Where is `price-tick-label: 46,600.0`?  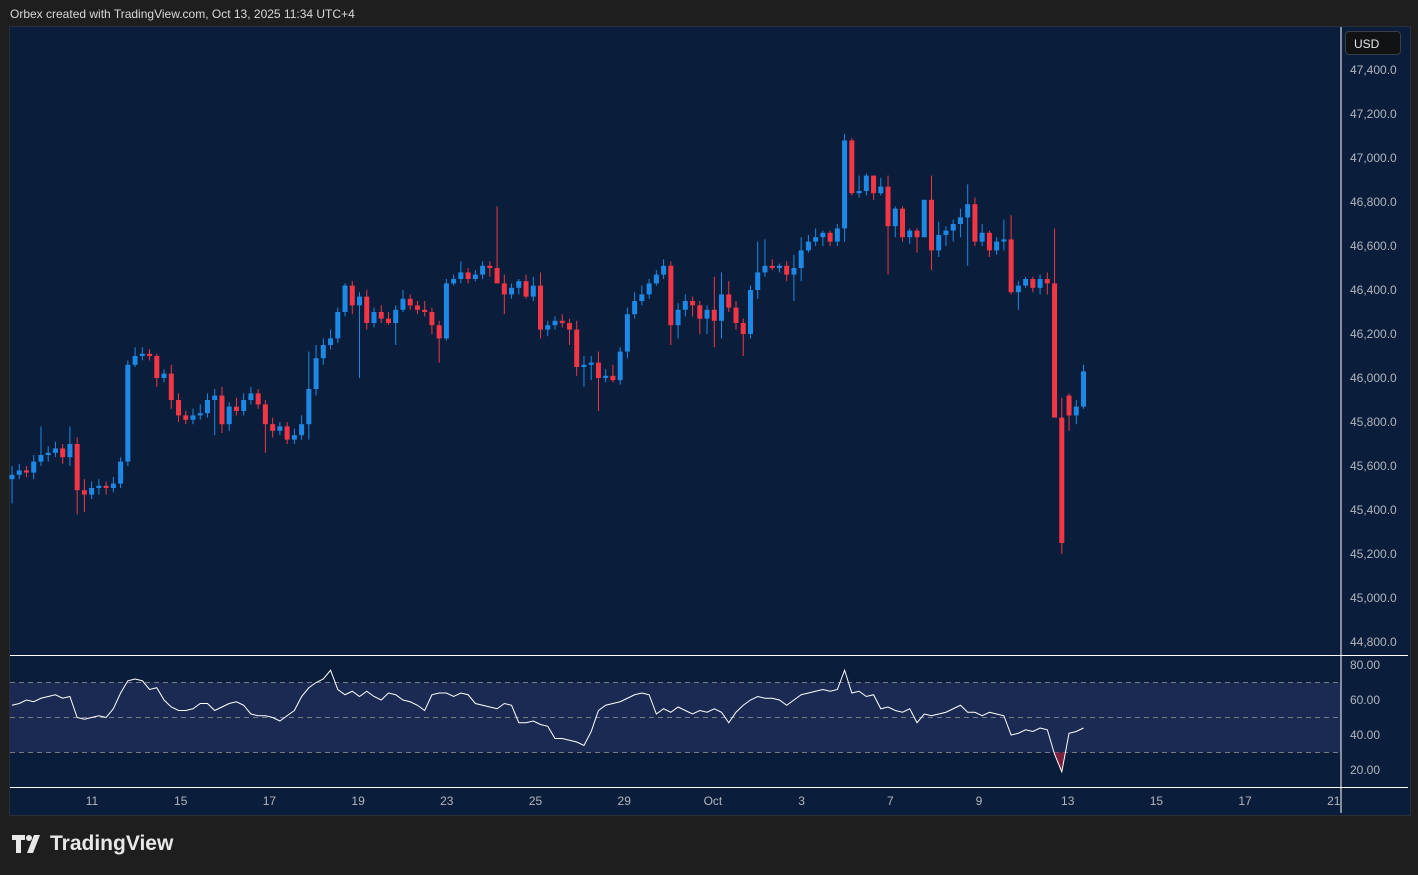
price-tick-label: 46,600.0 is located at coordinates (1373, 246).